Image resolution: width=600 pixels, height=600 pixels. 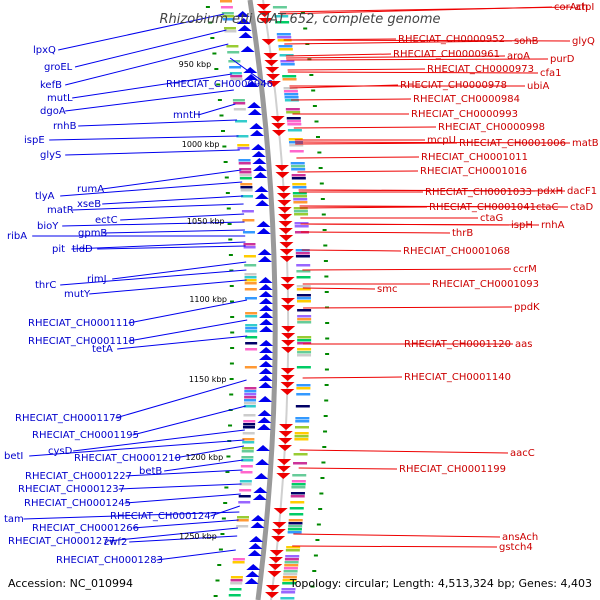 What do you see at coordinates (551, 73) in the screenshot?
I see `right-gene-label: cfa1` at bounding box center [551, 73].